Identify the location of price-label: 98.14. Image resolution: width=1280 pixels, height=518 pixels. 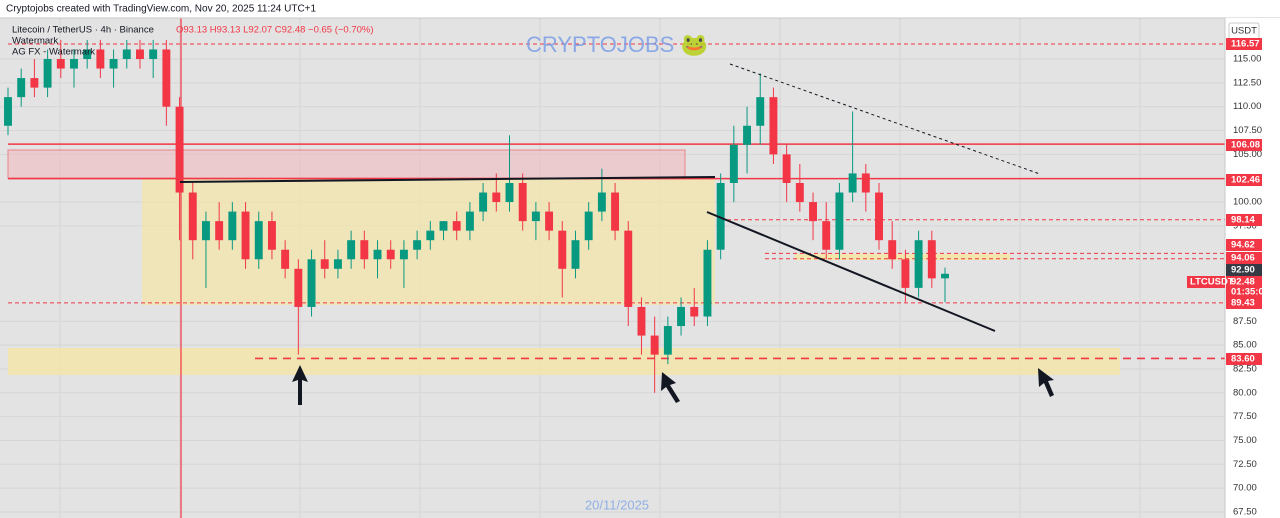
(1243, 220).